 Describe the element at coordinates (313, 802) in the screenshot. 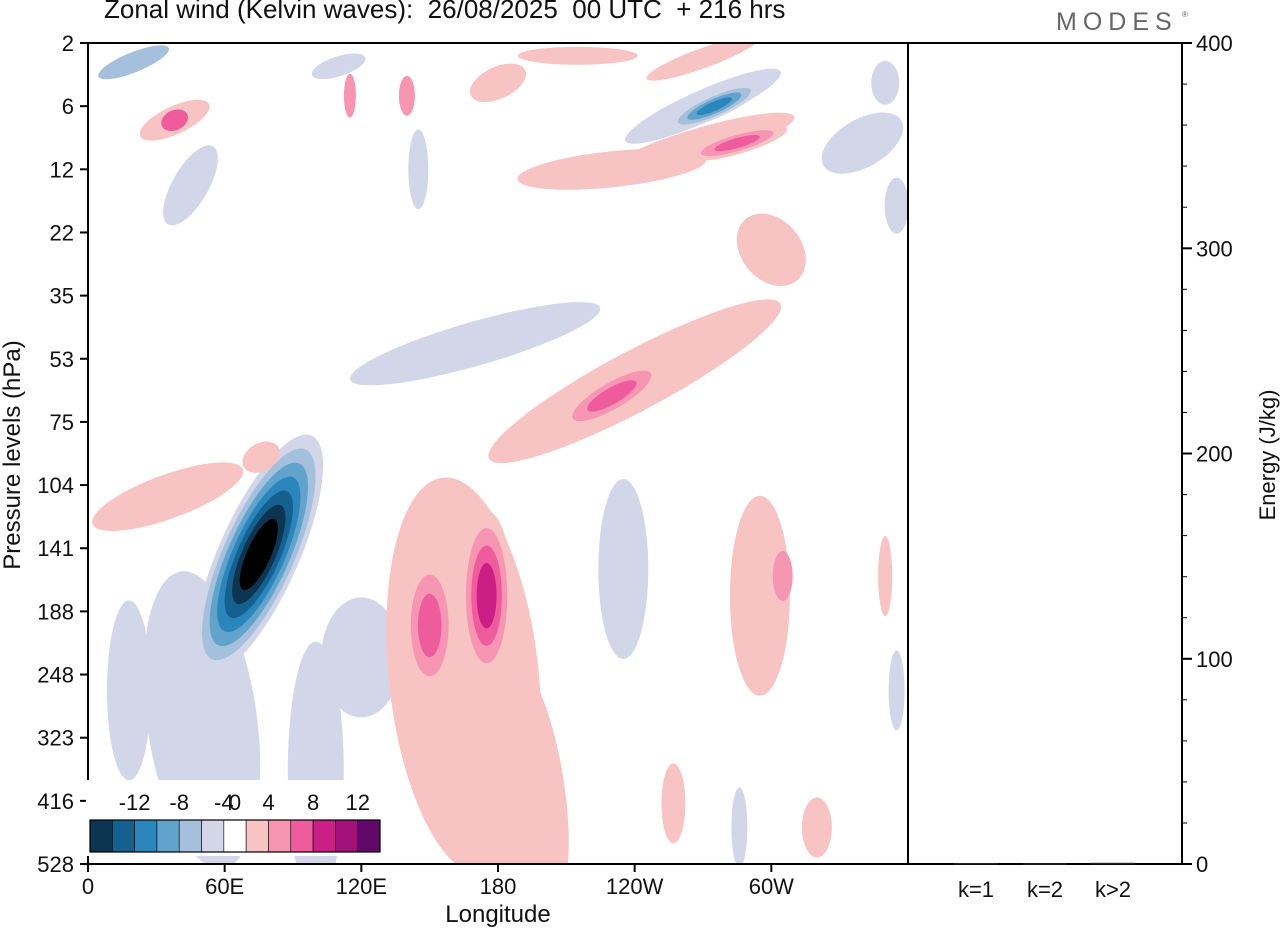

I see `colorbar-label: 8` at that location.